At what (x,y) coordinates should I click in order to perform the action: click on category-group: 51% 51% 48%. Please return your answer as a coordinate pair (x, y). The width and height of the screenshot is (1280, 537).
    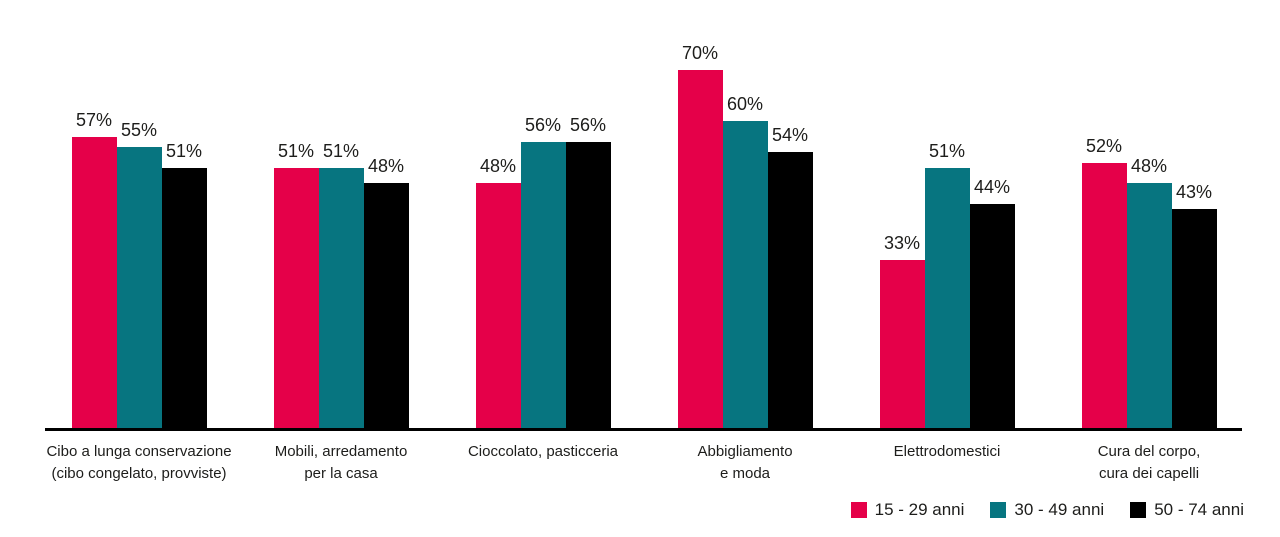
    Looking at the image, I should click on (341, 215).